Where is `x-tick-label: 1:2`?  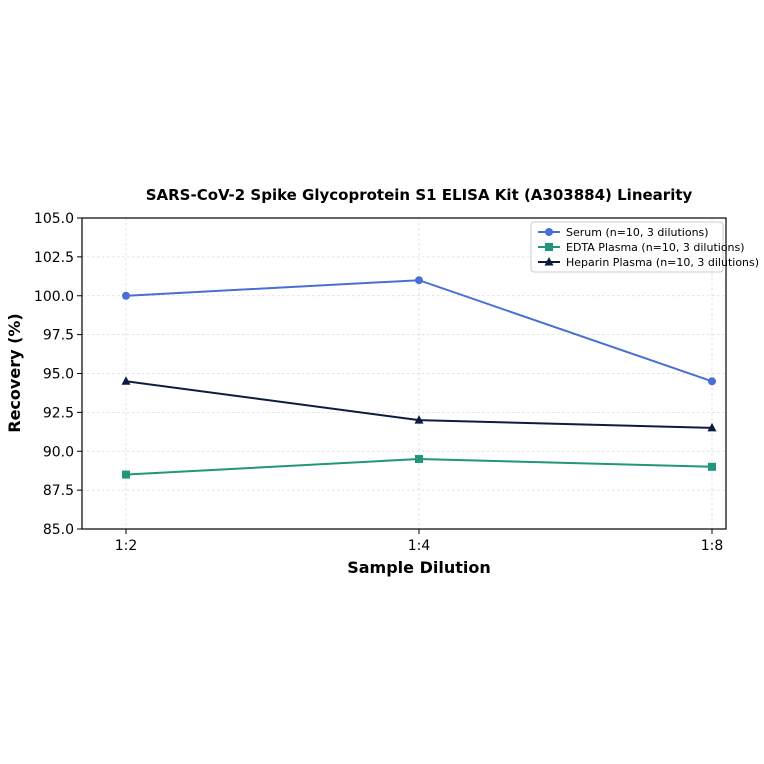 x-tick-label: 1:2 is located at coordinates (126, 546).